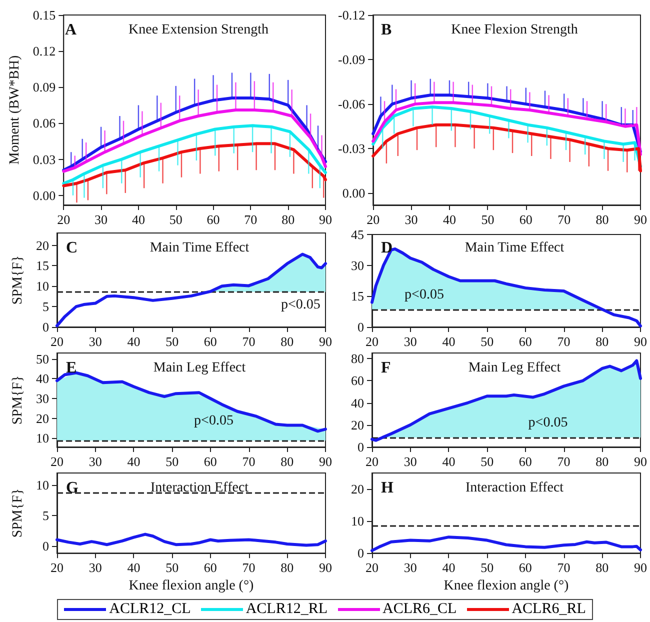 Image resolution: width=650 pixels, height=622 pixels. I want to click on y-tick-label: 0.15, so click(44, 15).